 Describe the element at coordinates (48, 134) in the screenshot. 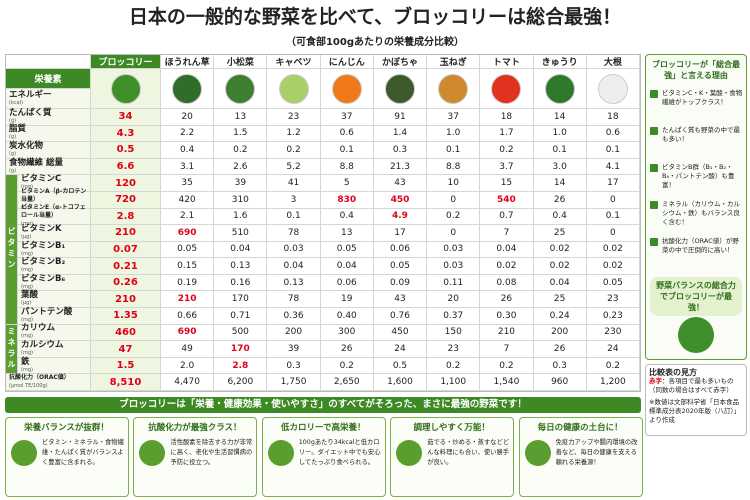

I see `row-label: 脂質 (g)` at that location.